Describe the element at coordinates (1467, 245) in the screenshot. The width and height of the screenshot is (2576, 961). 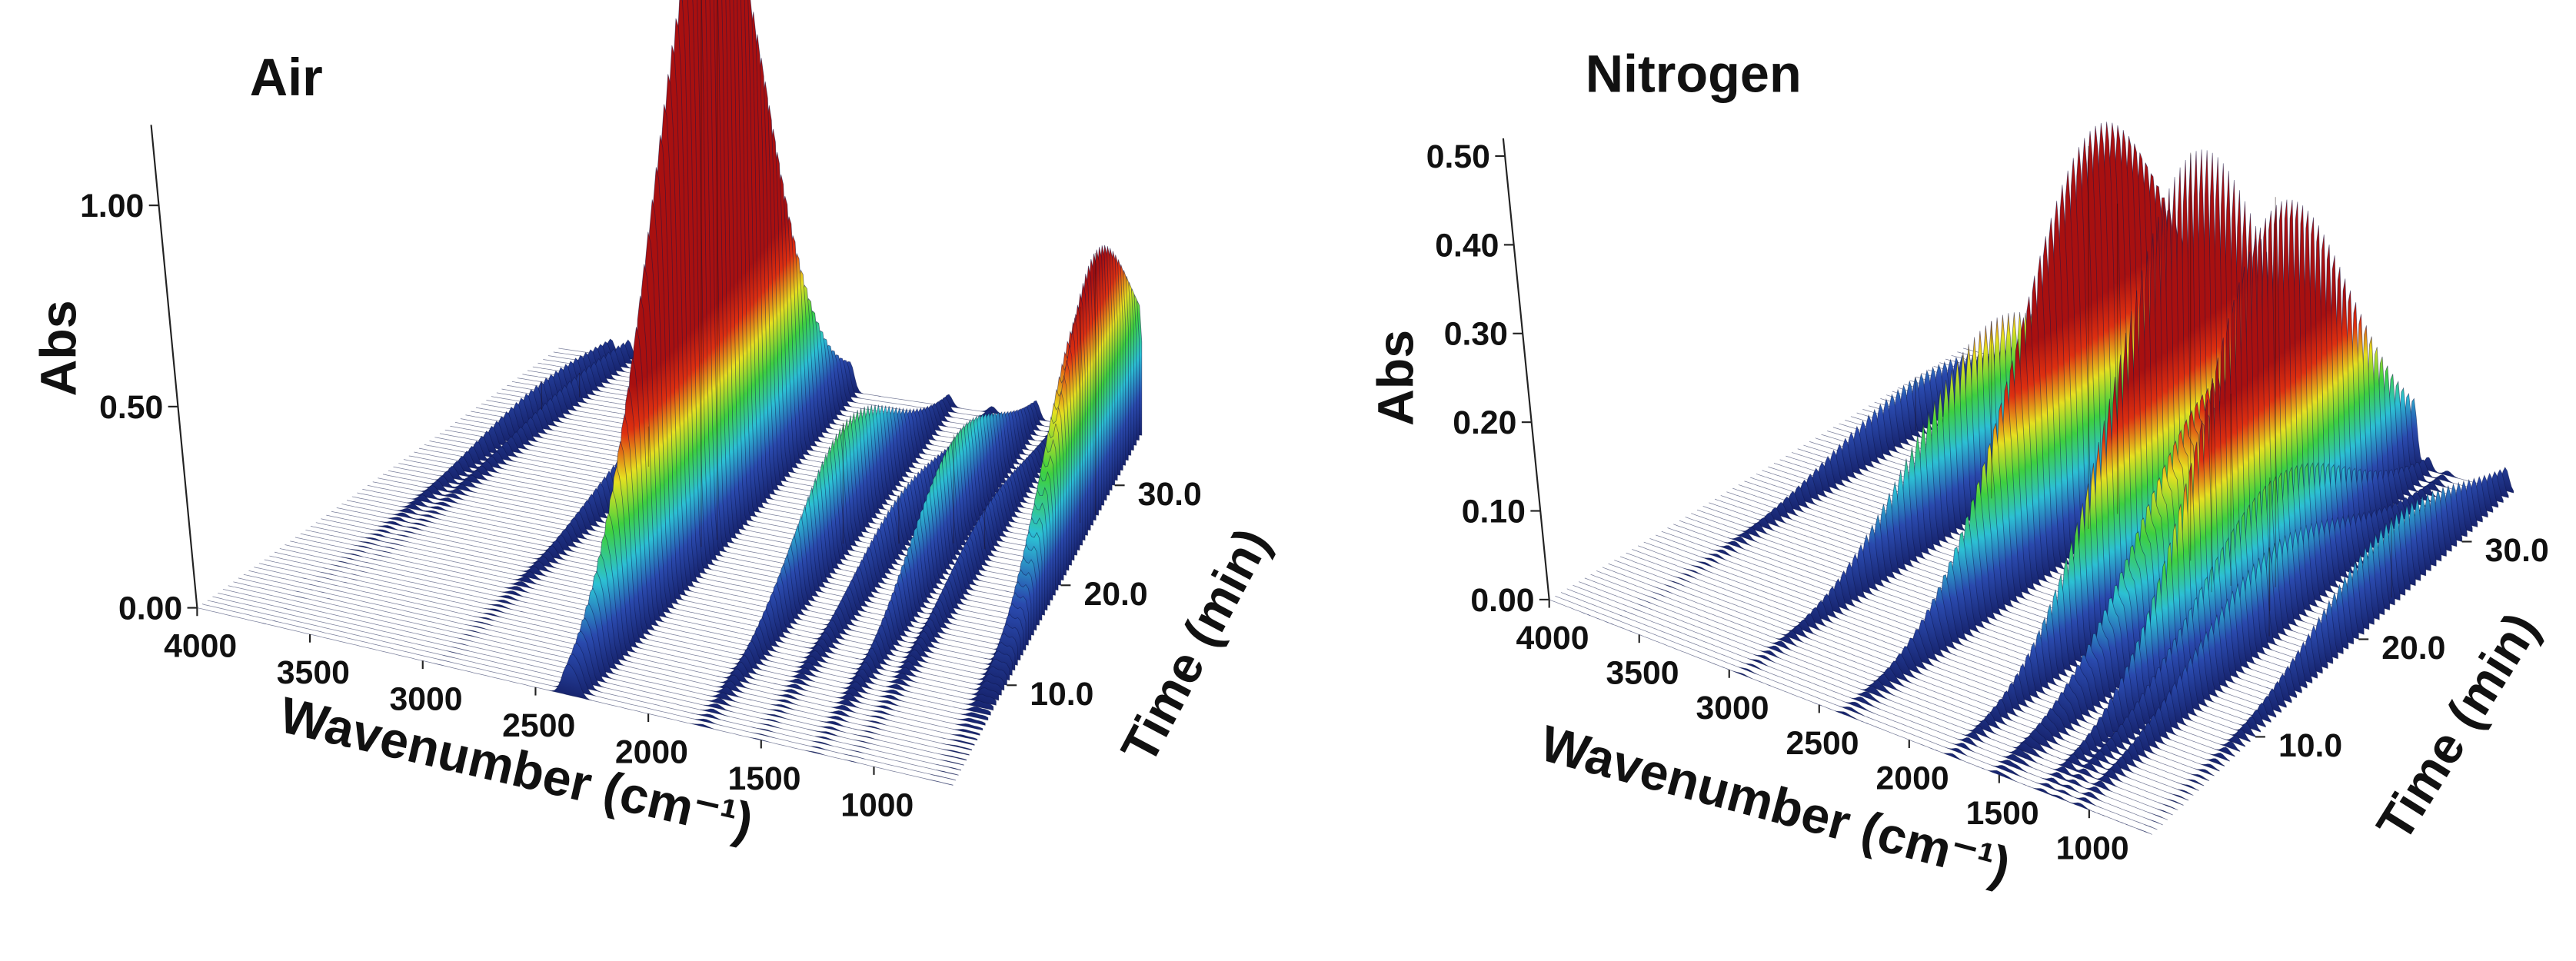
I see `z-tick-label: 0.40` at that location.